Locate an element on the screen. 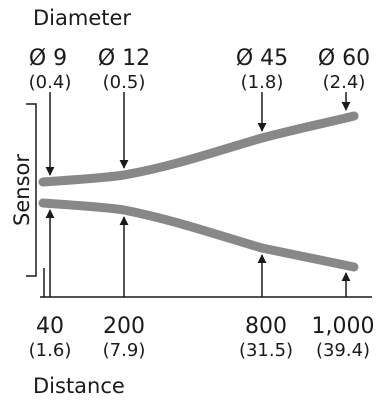  diameter-sub-4: (2.4) is located at coordinates (344, 82).